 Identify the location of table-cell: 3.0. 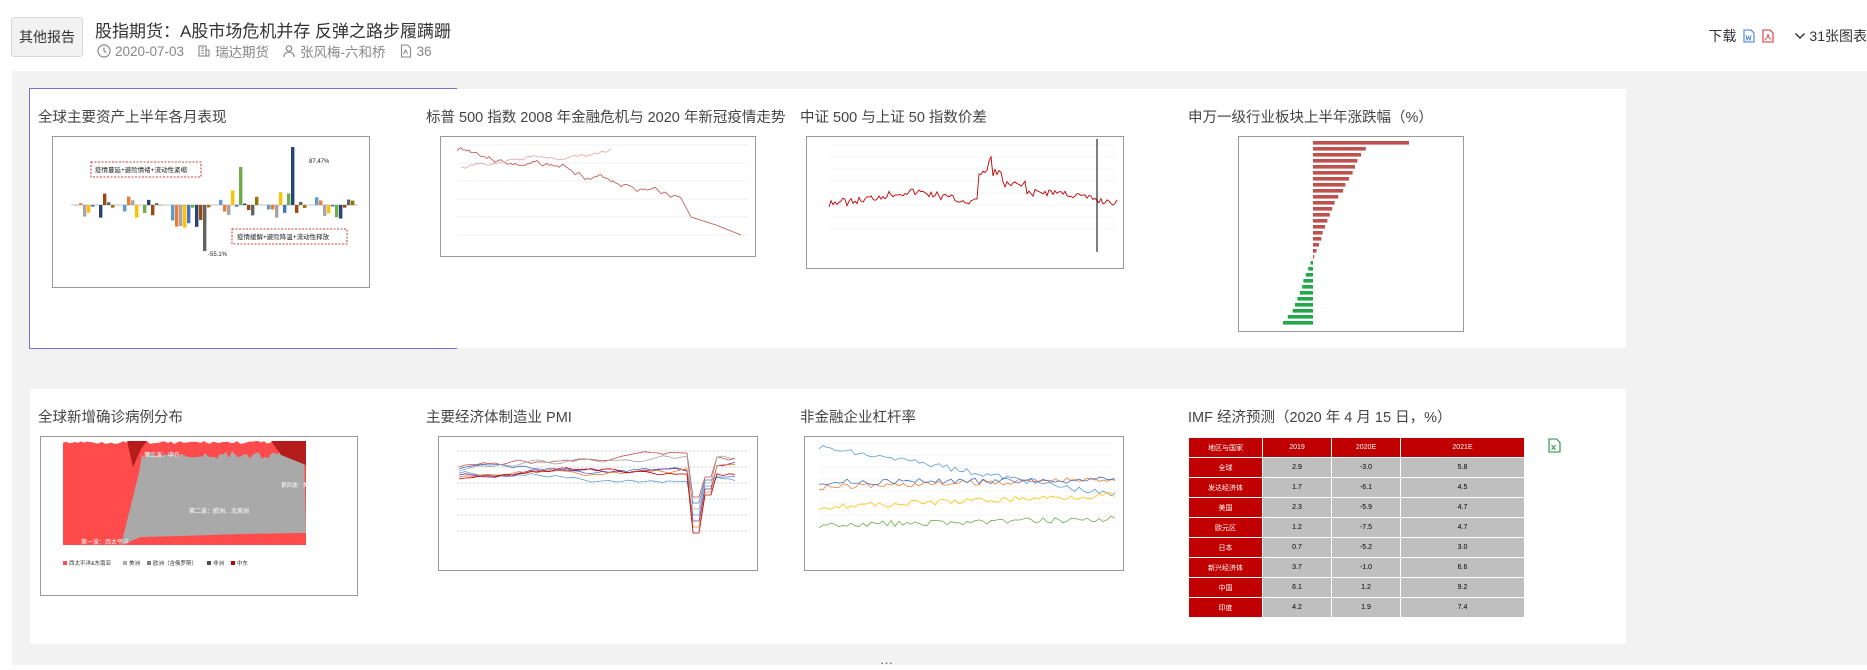
(1463, 548).